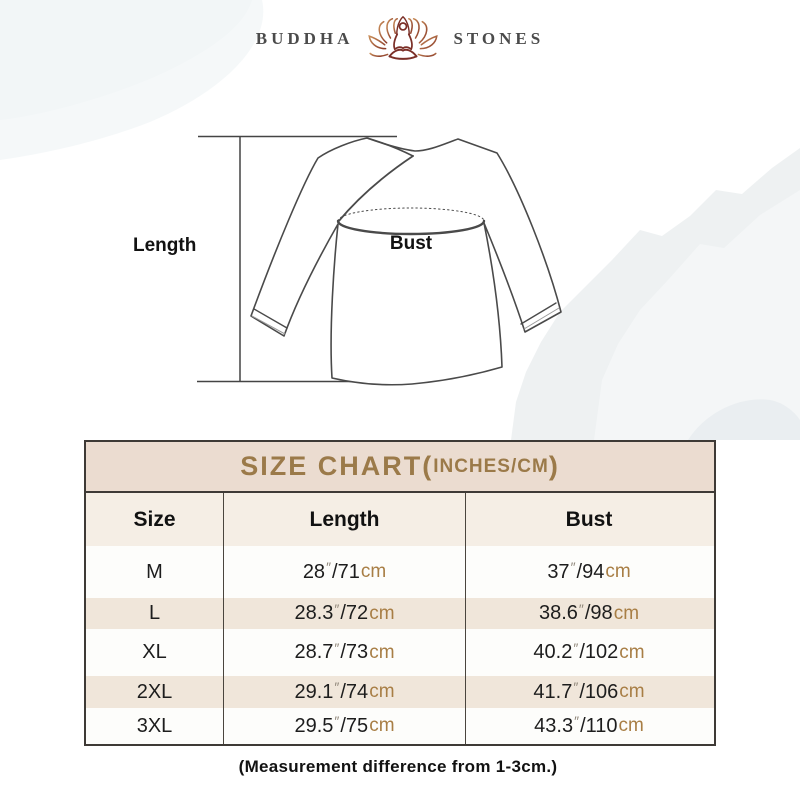 This screenshot has width=800, height=800. What do you see at coordinates (588, 519) in the screenshot?
I see `column-header-bust: Bust` at bounding box center [588, 519].